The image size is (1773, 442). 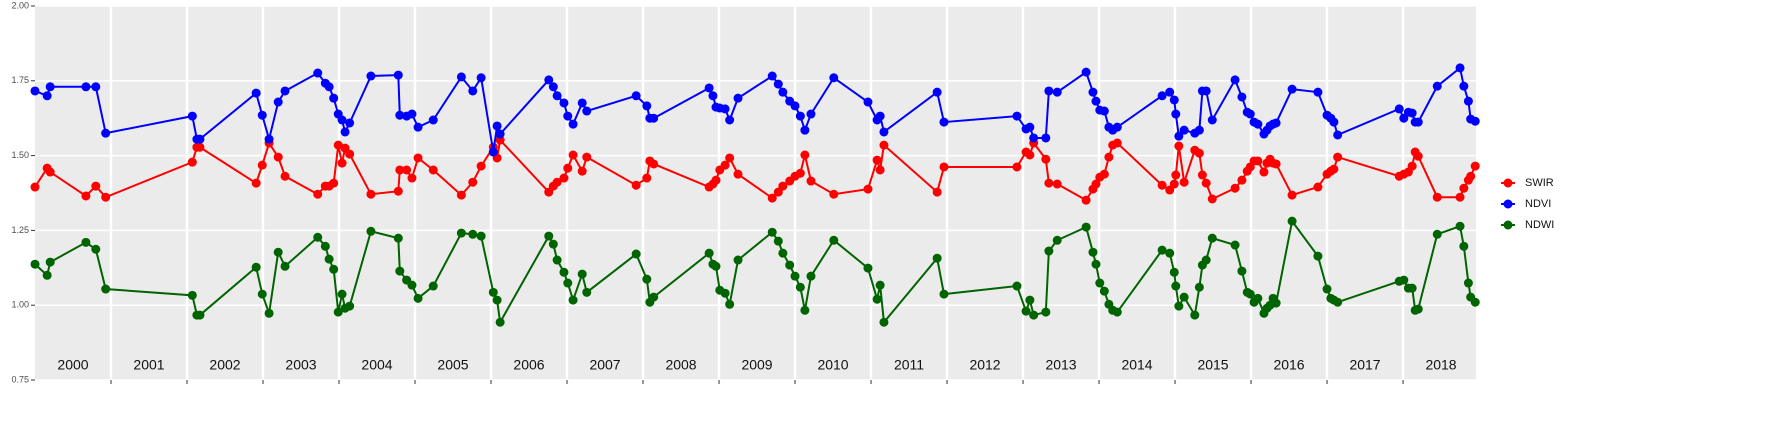 I want to click on year-label: 2017, so click(x=1364, y=365).